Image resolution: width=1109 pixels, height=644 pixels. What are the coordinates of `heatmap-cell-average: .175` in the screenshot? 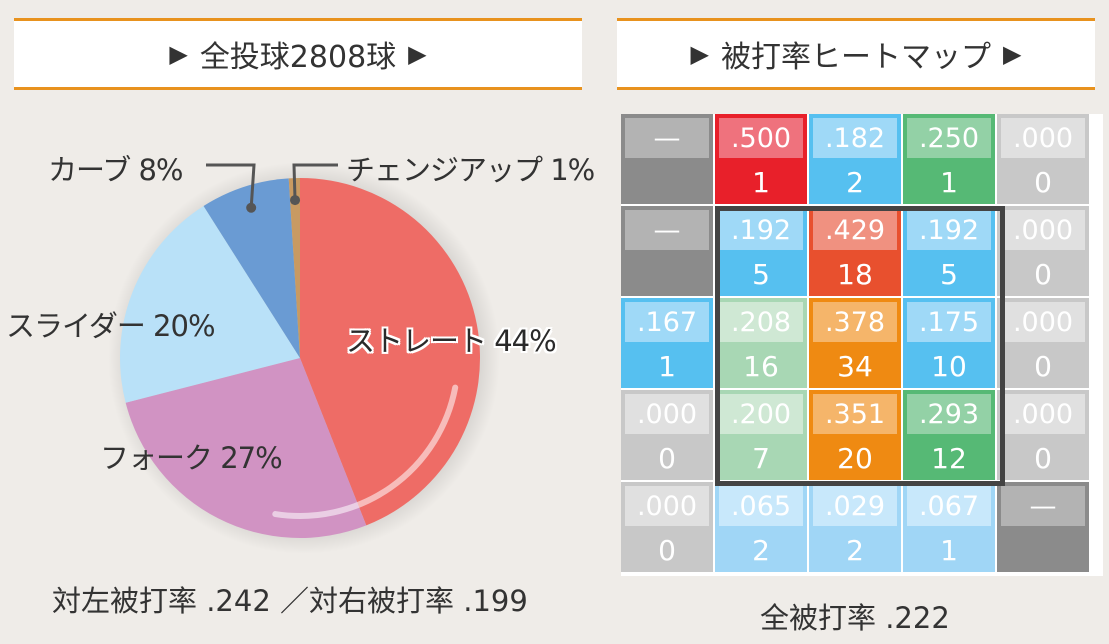 It's located at (949, 322).